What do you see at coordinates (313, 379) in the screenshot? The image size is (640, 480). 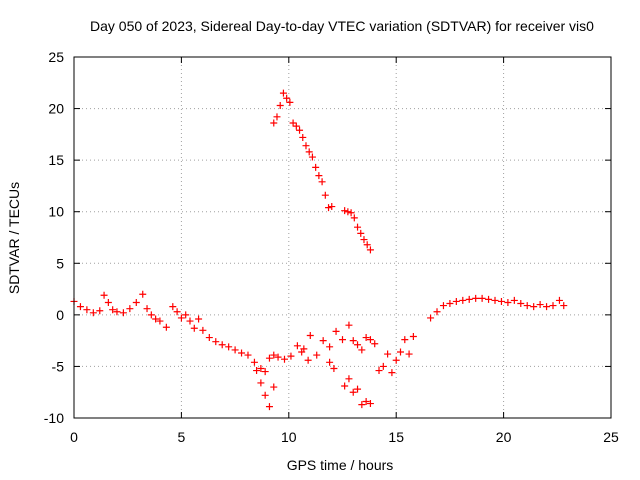 I see `series-low-dips` at bounding box center [313, 379].